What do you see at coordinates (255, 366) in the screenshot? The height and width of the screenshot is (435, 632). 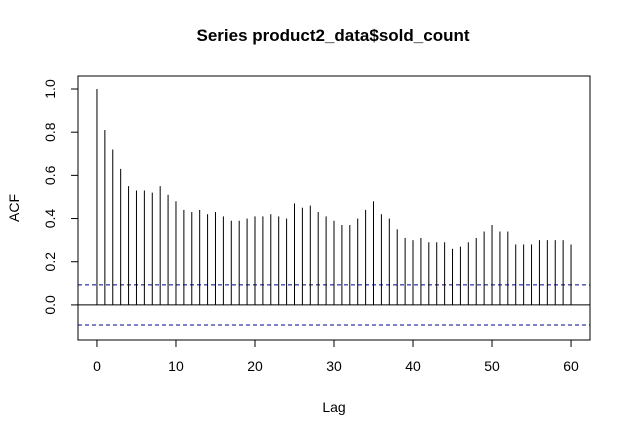 I see `x-tick-label: 20` at bounding box center [255, 366].